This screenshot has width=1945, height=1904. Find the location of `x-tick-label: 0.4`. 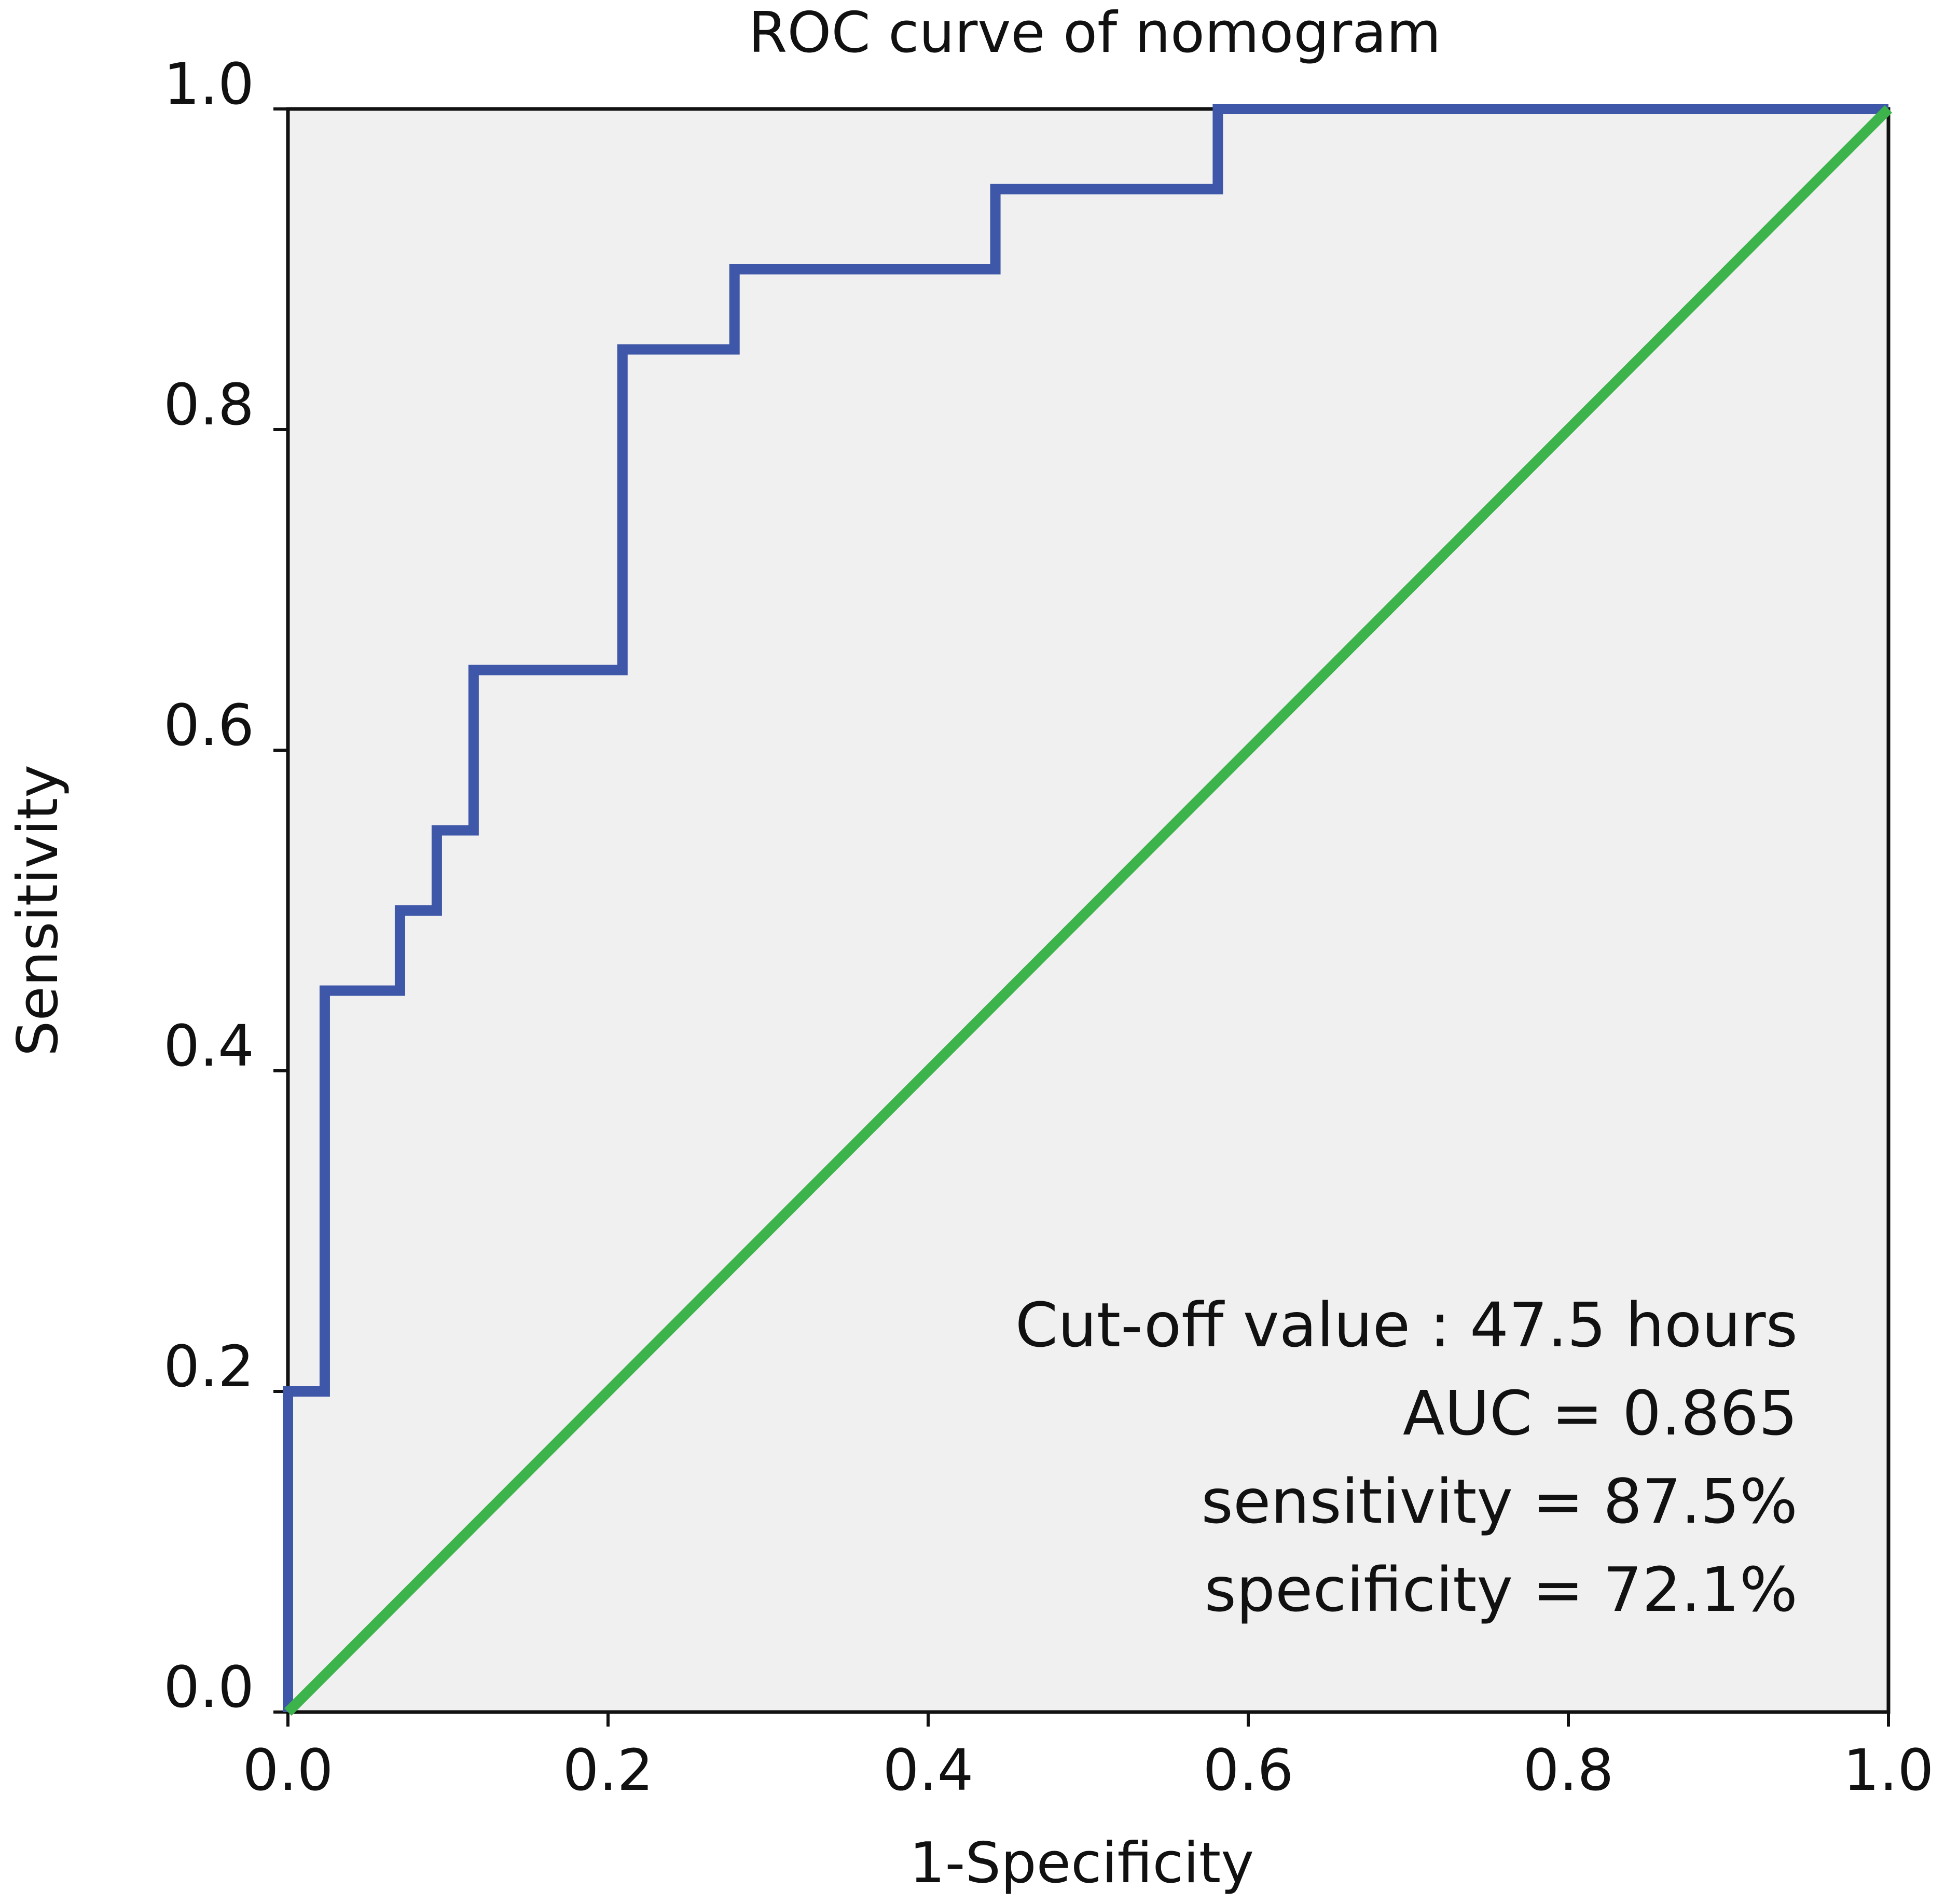

x-tick-label: 0.4 is located at coordinates (928, 1770).